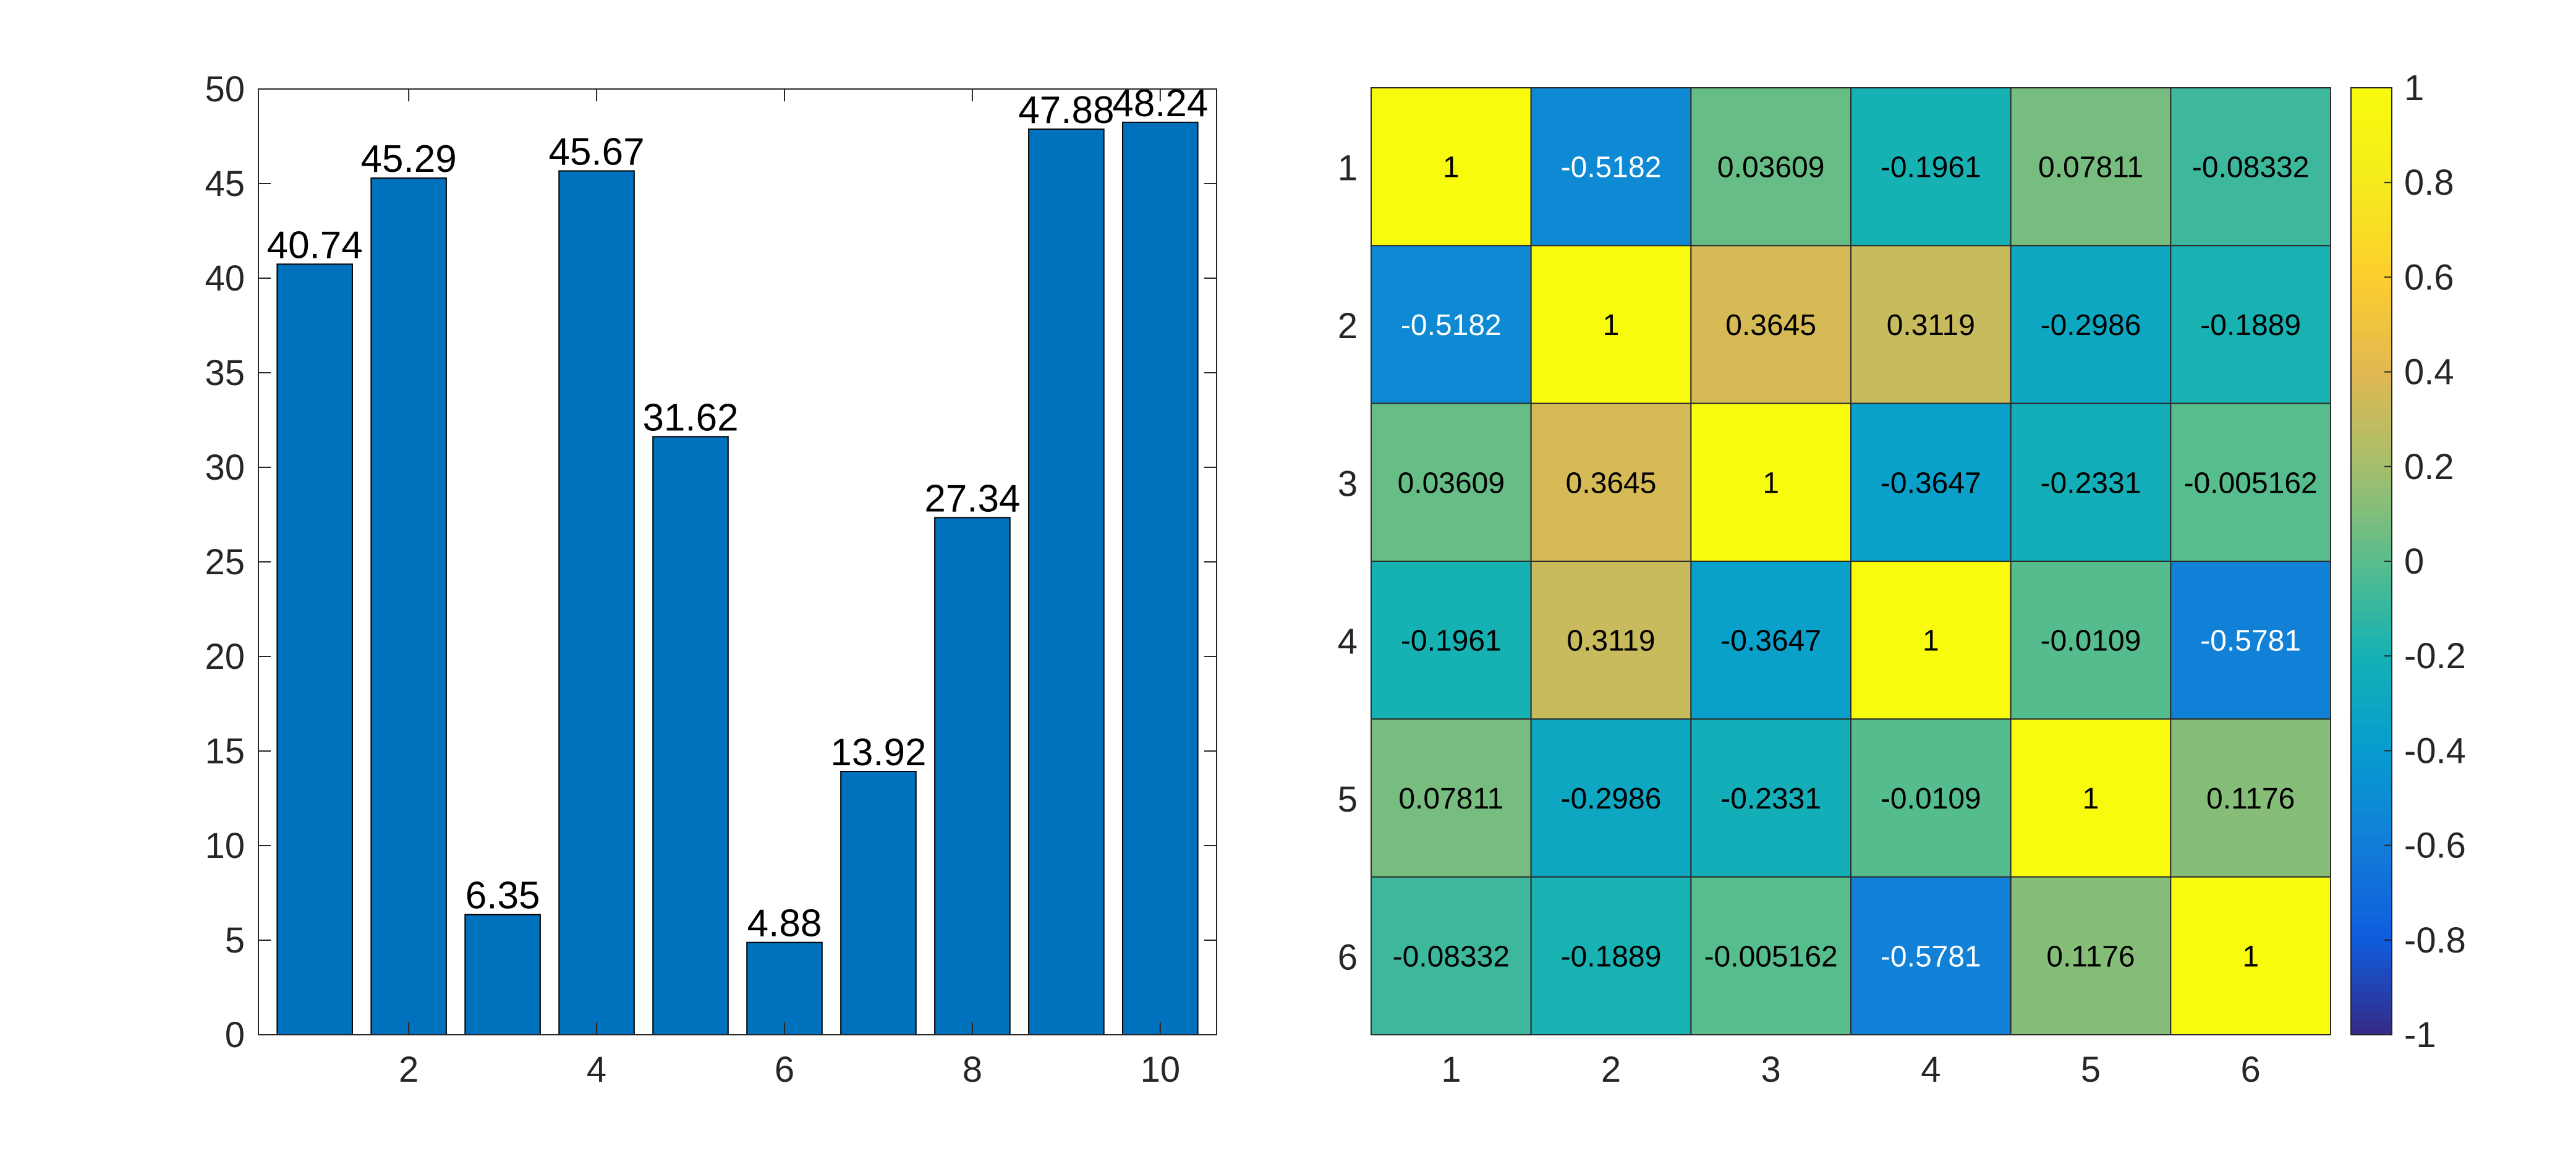  What do you see at coordinates (225, 184) in the screenshot?
I see `y-tick-label: 45` at bounding box center [225, 184].